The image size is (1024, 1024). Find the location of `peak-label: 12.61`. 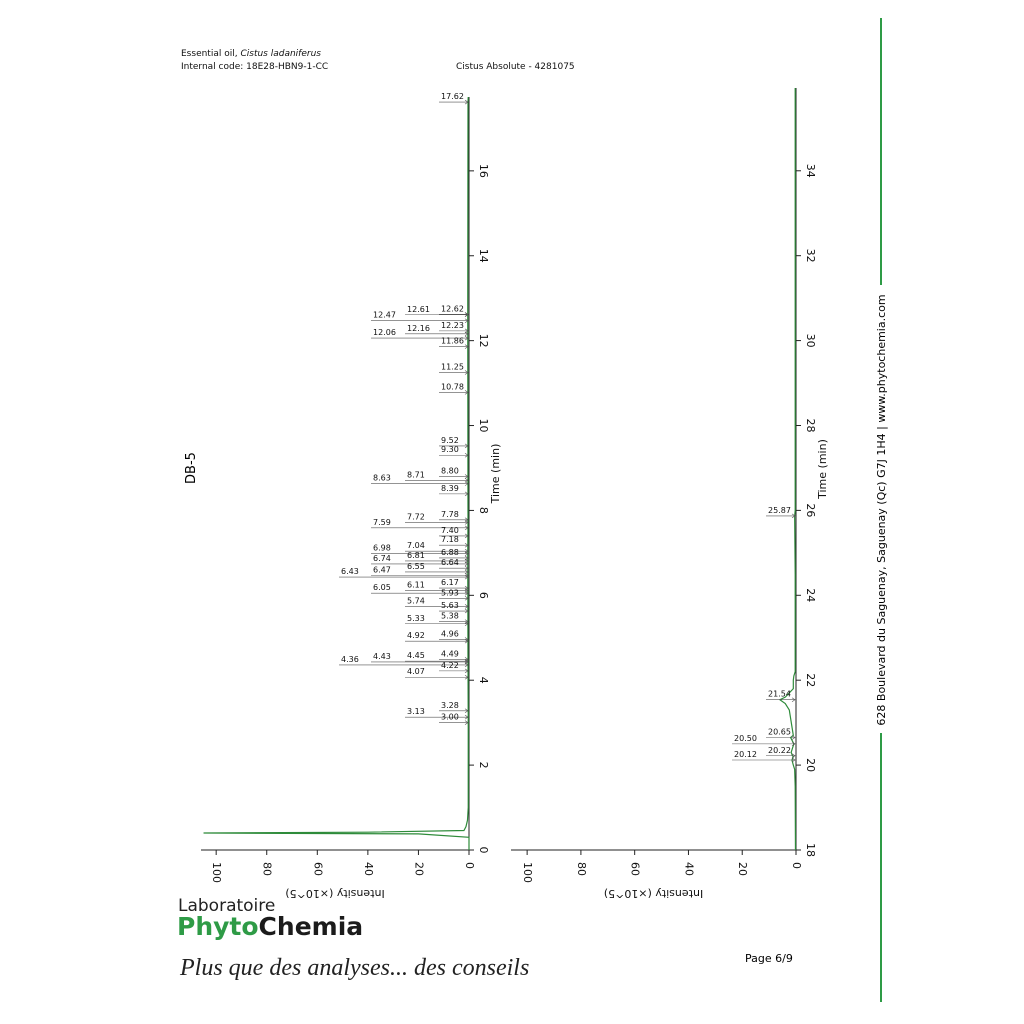

peak-label: 12.61 is located at coordinates (418, 309).